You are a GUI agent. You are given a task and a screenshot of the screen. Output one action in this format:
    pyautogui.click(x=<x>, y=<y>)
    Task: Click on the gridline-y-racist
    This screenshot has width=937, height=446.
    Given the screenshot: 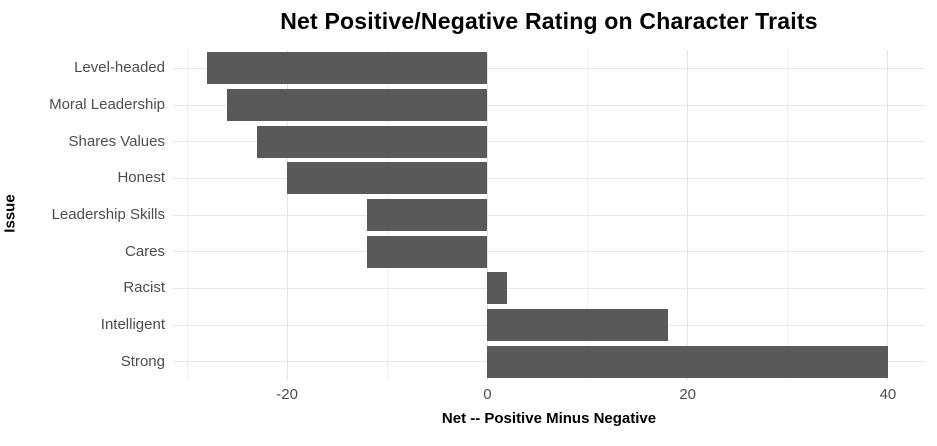 What is the action you would take?
    pyautogui.click(x=549, y=288)
    